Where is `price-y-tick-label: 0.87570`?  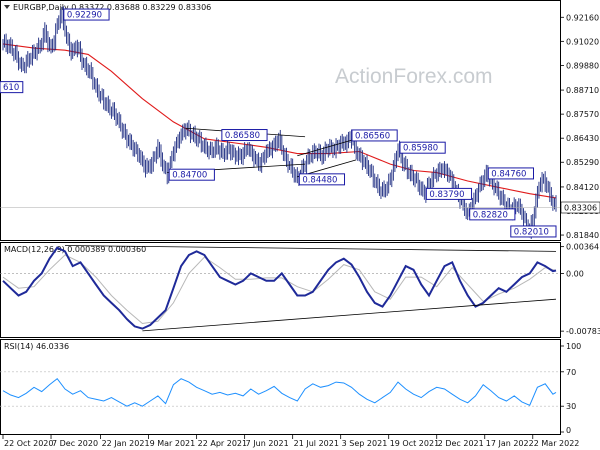
price-y-tick-label: 0.87570 is located at coordinates (582, 114).